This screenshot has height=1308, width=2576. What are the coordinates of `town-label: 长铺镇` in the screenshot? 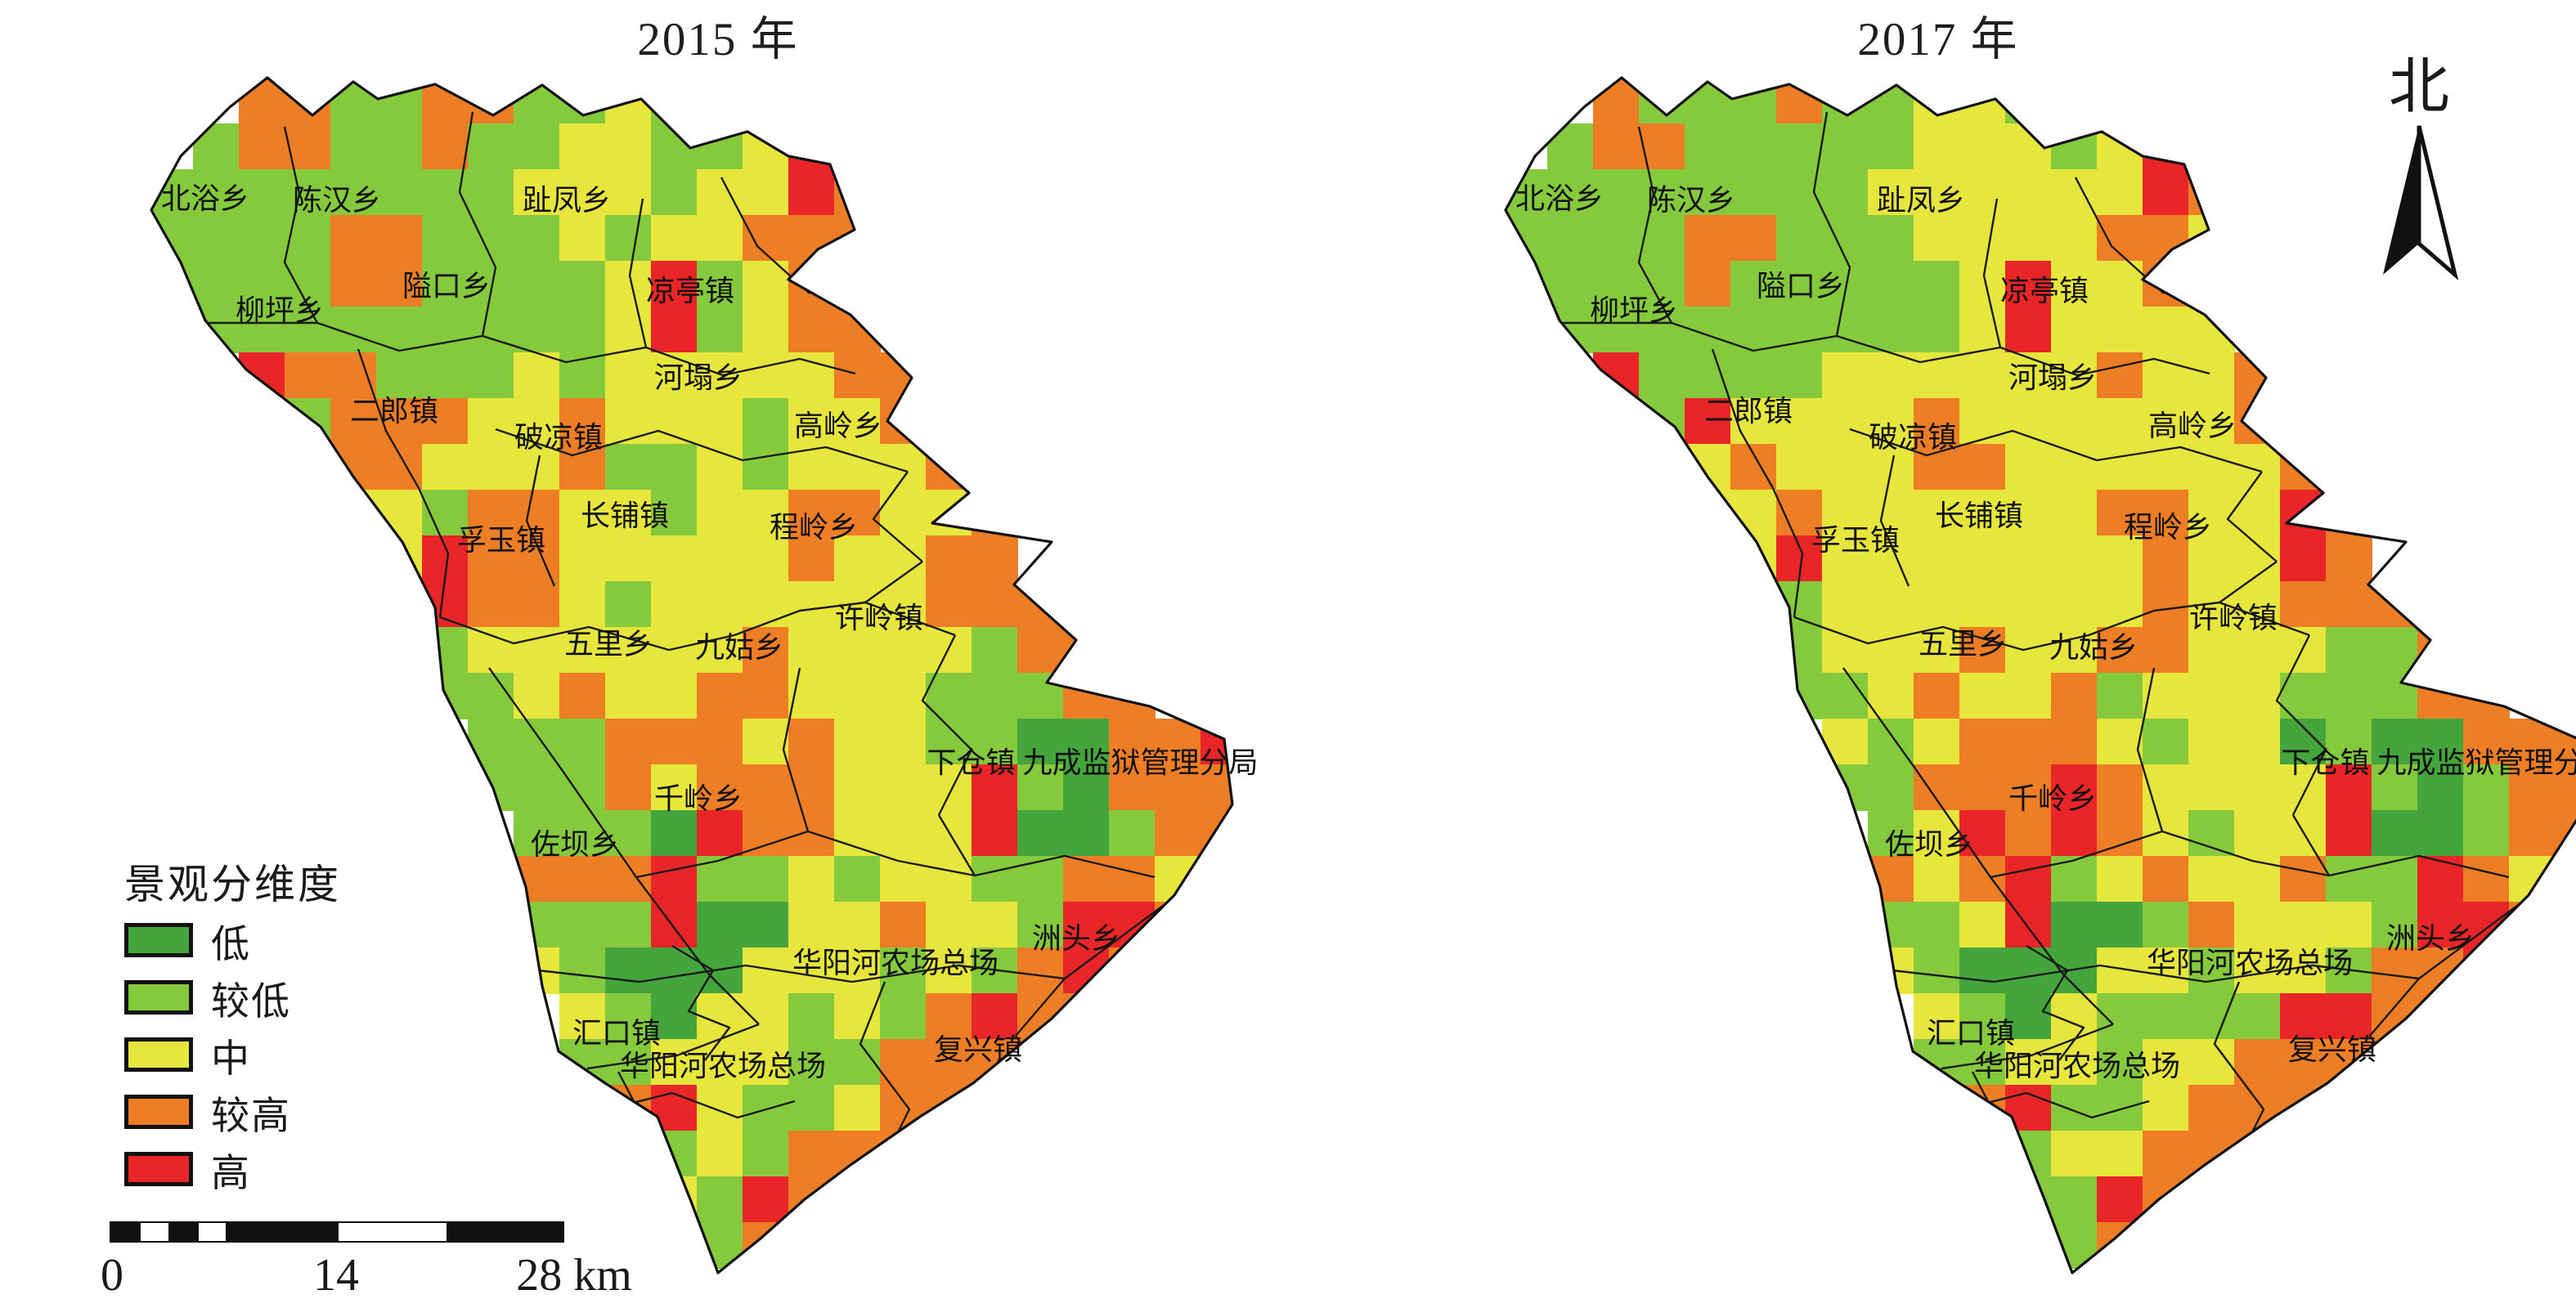 It's located at (1979, 515).